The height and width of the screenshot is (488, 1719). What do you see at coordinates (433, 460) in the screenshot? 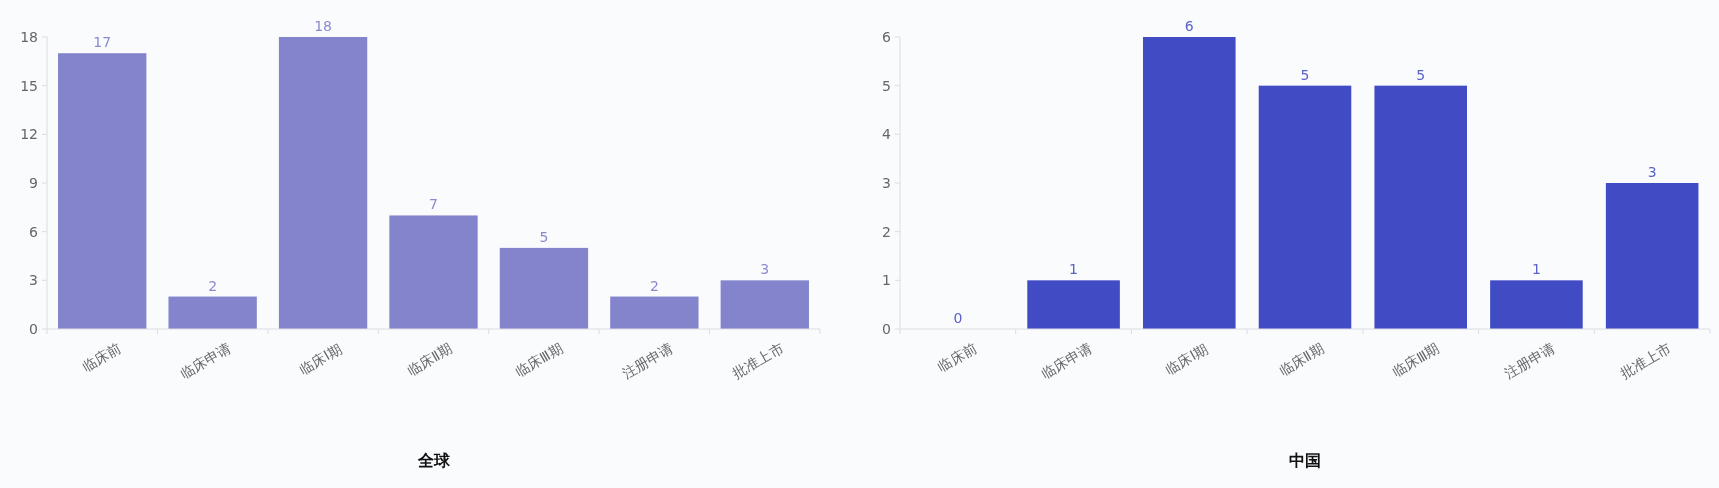
I see `text: 全球` at bounding box center [433, 460].